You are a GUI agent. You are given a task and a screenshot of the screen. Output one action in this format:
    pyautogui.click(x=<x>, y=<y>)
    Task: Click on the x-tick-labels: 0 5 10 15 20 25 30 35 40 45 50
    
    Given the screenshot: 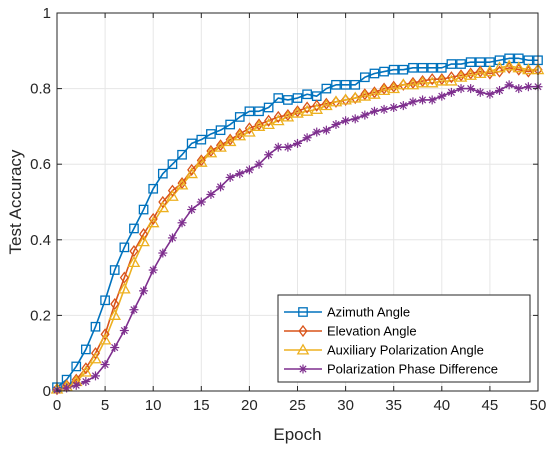 What is the action you would take?
    pyautogui.click(x=300, y=405)
    